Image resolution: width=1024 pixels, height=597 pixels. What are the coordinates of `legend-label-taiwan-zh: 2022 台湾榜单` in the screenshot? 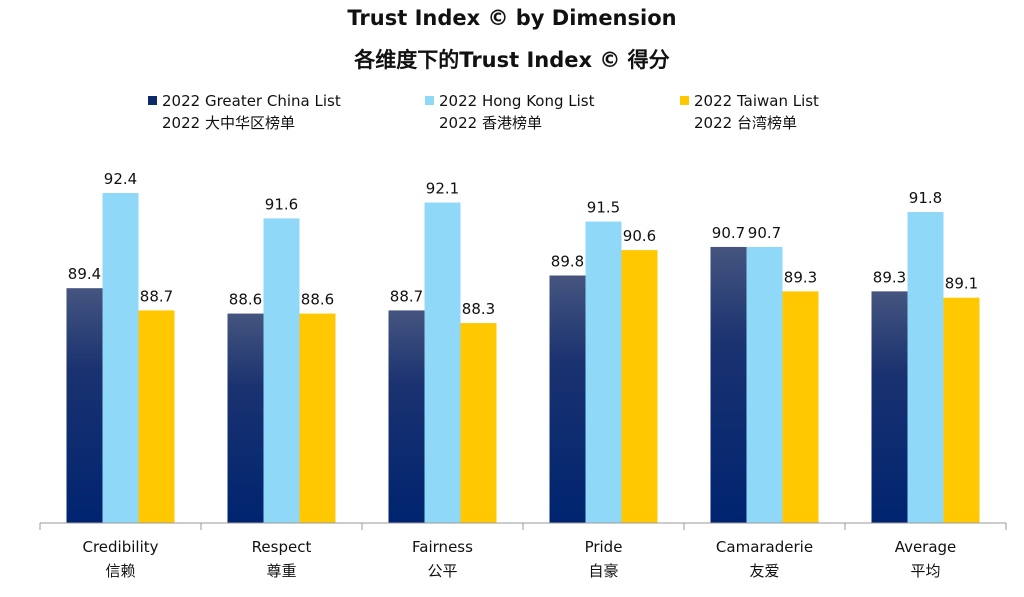 It's located at (745, 123).